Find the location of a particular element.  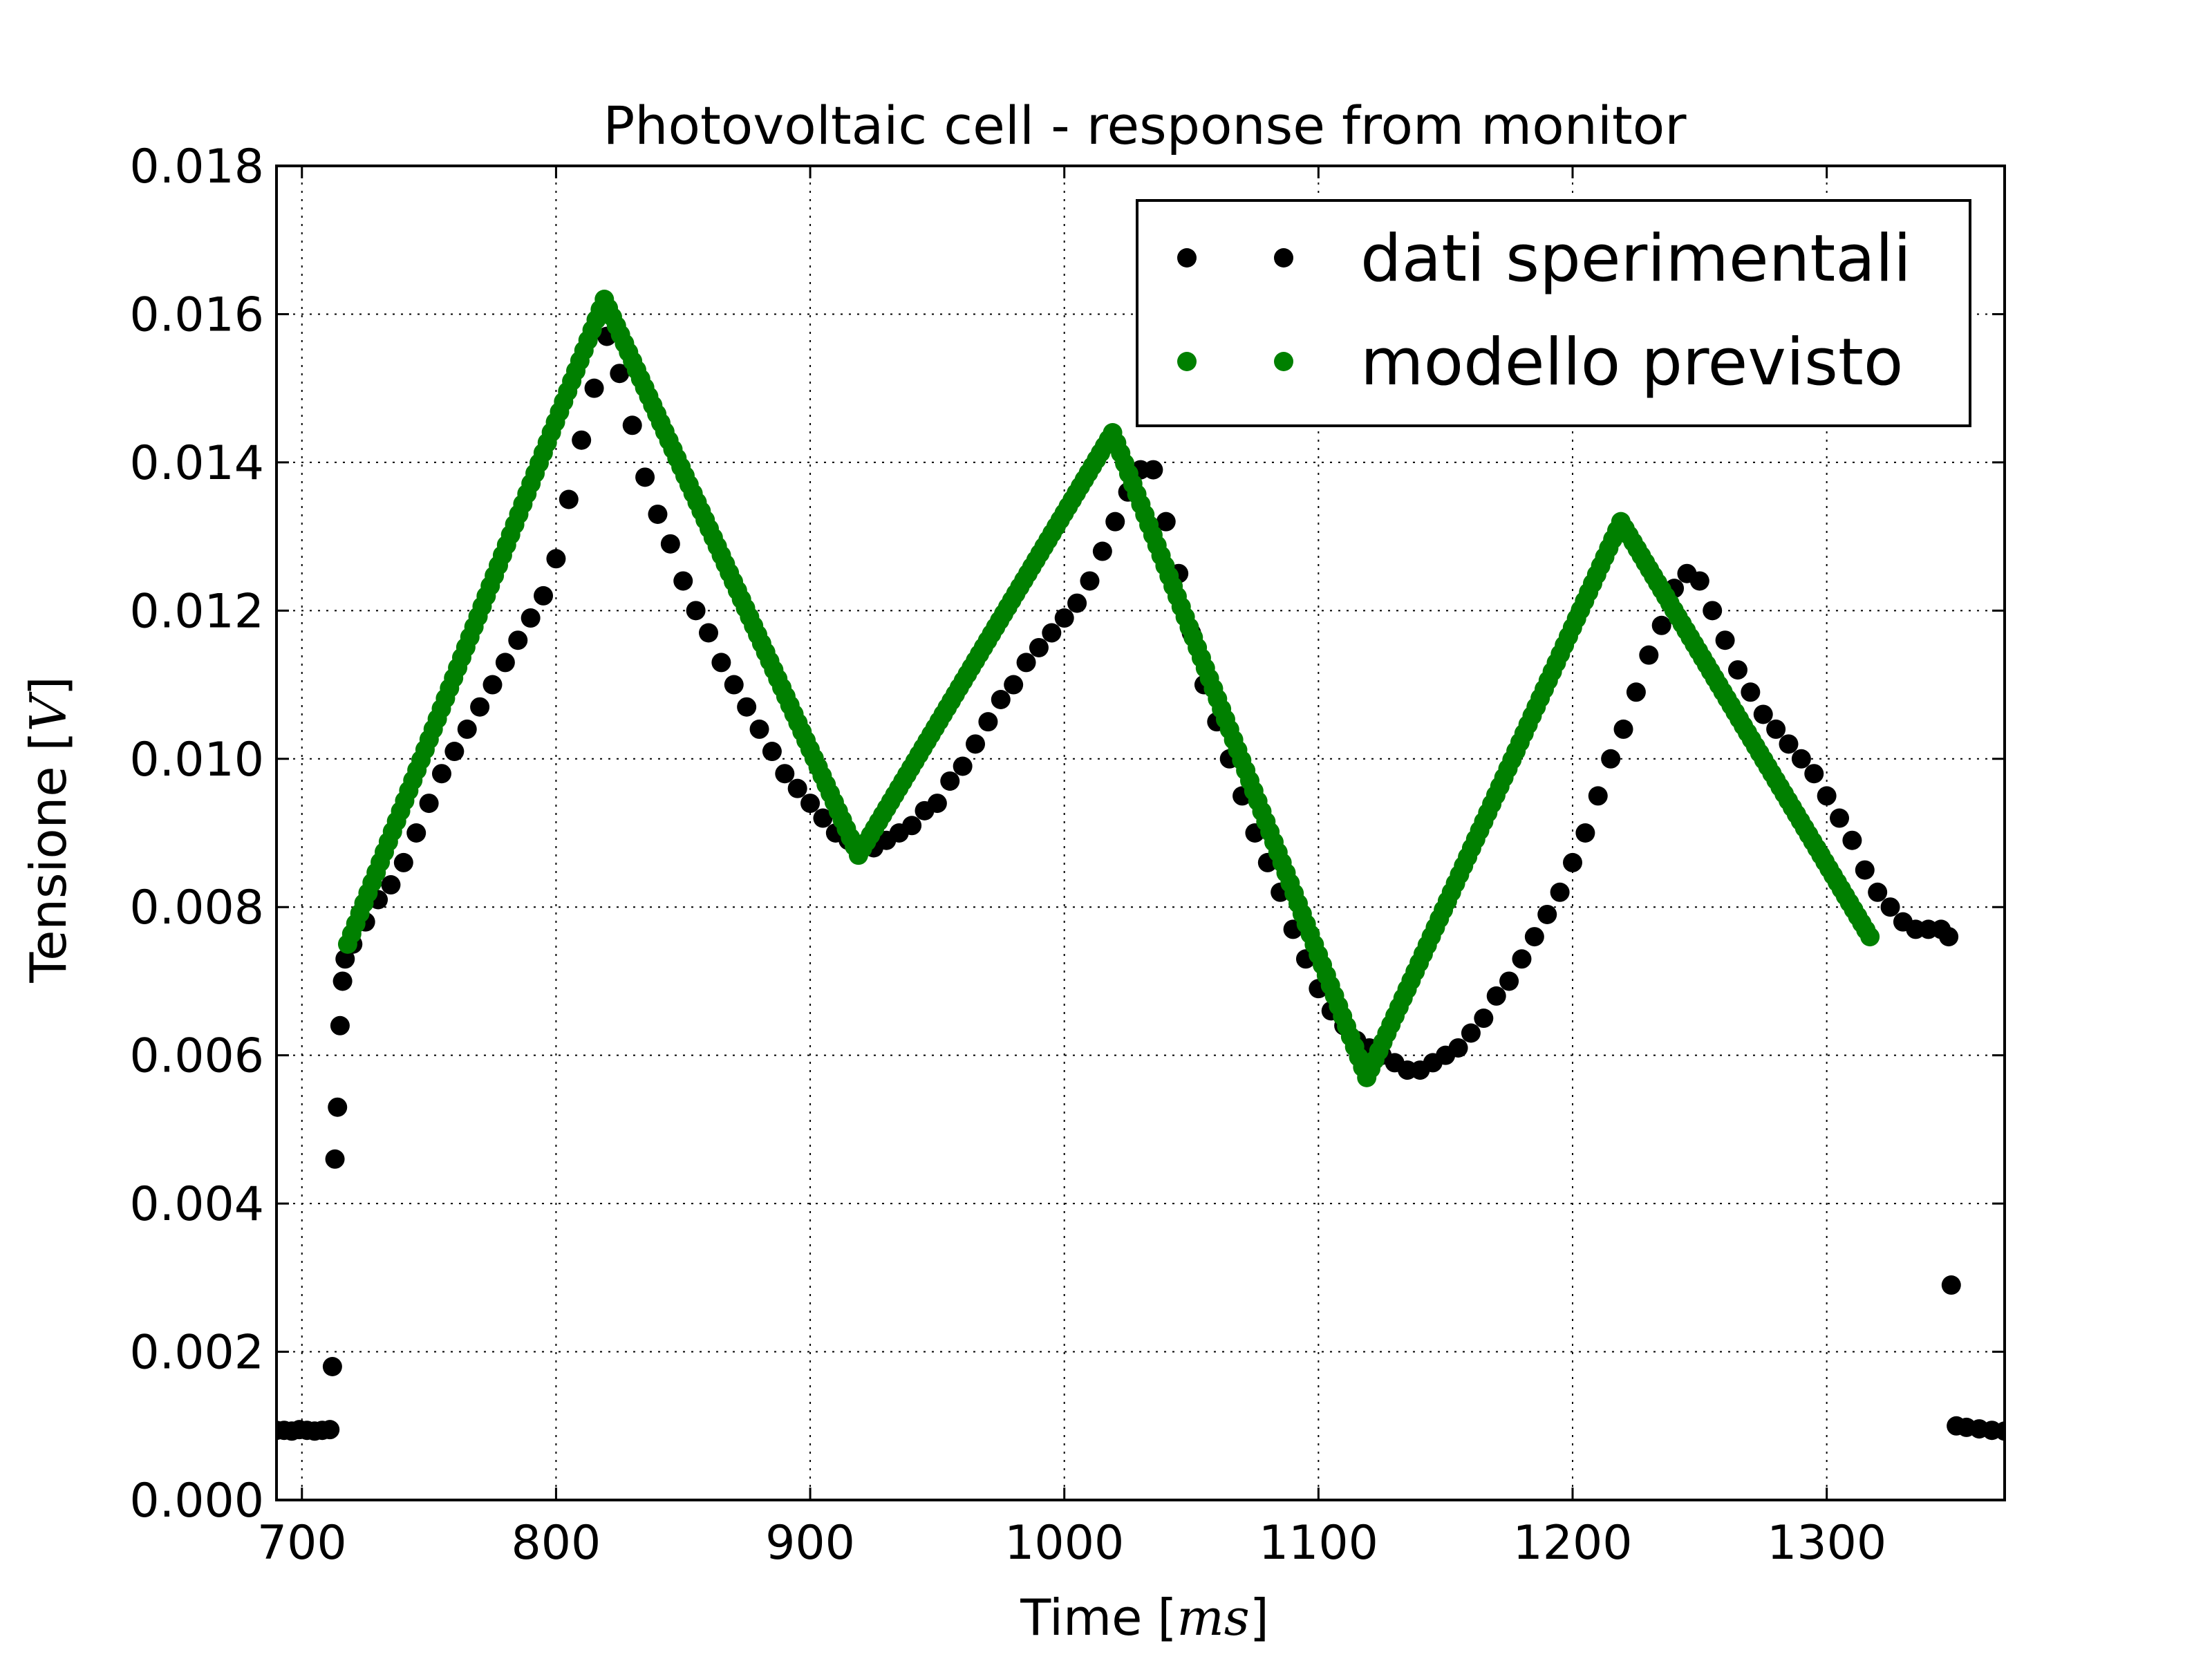

x-tick-label: 1300 is located at coordinates (1826, 1544).